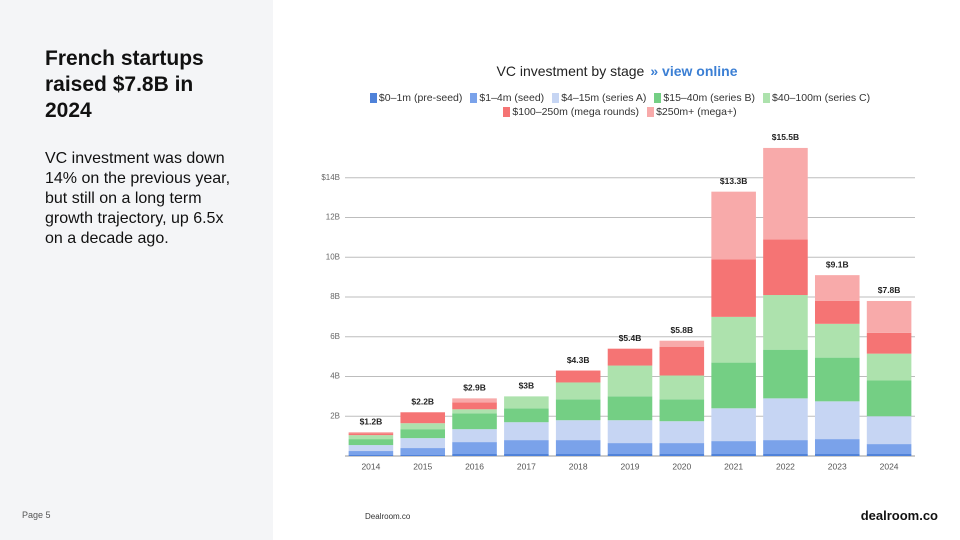 The image size is (960, 540). Describe the element at coordinates (816, 98) in the screenshot. I see `legend-item: $40–100m (series C)` at that location.